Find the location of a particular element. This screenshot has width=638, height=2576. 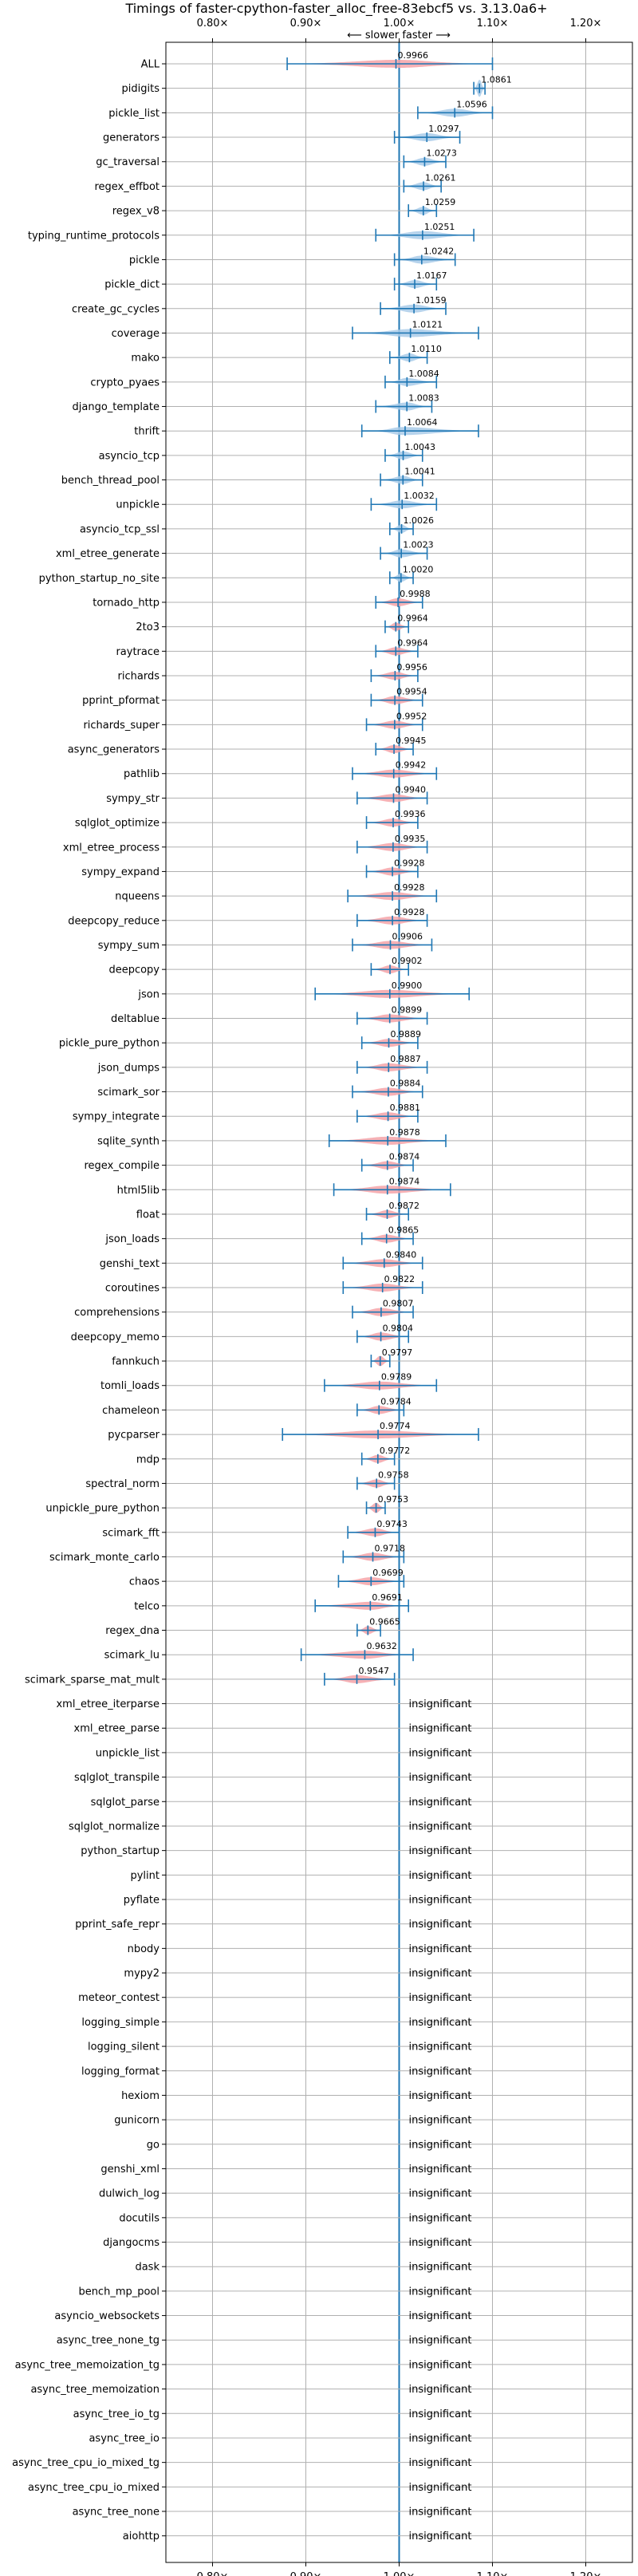

value-label: 1.0242 is located at coordinates (439, 251).